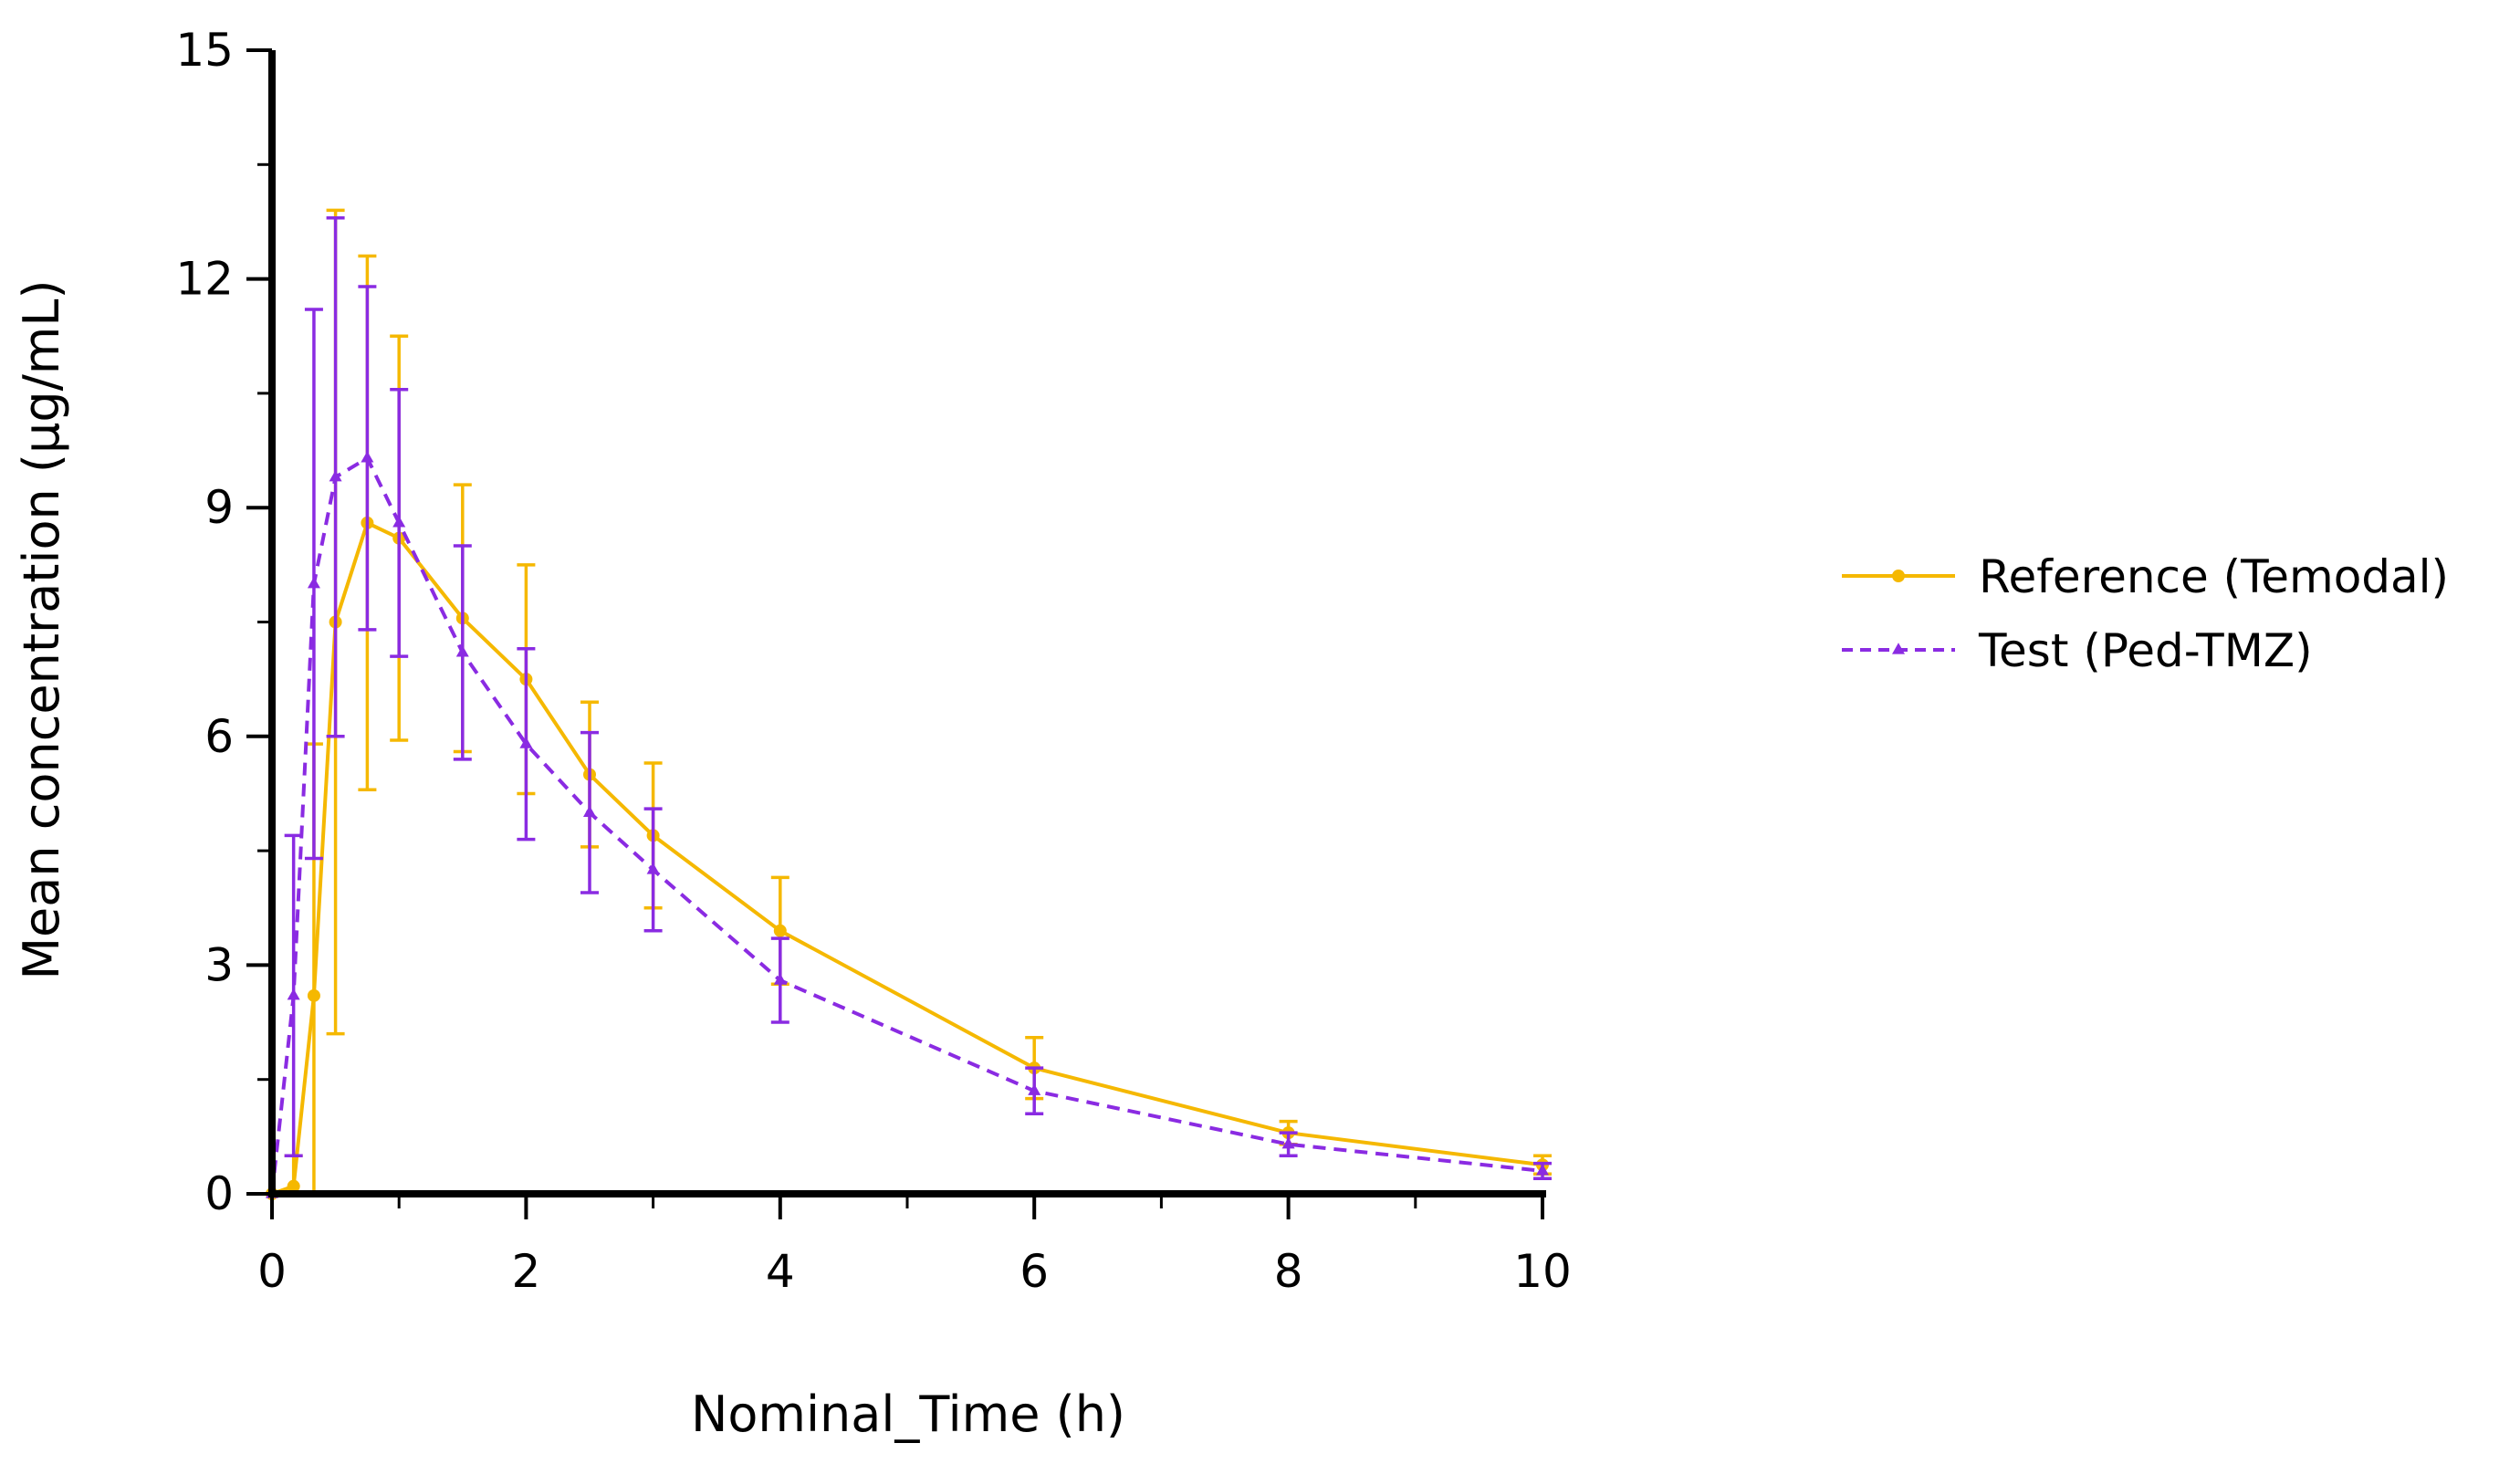 The height and width of the screenshot is (1464, 2520). Describe the element at coordinates (219, 1193) in the screenshot. I see `y-tick-label: 0` at that location.